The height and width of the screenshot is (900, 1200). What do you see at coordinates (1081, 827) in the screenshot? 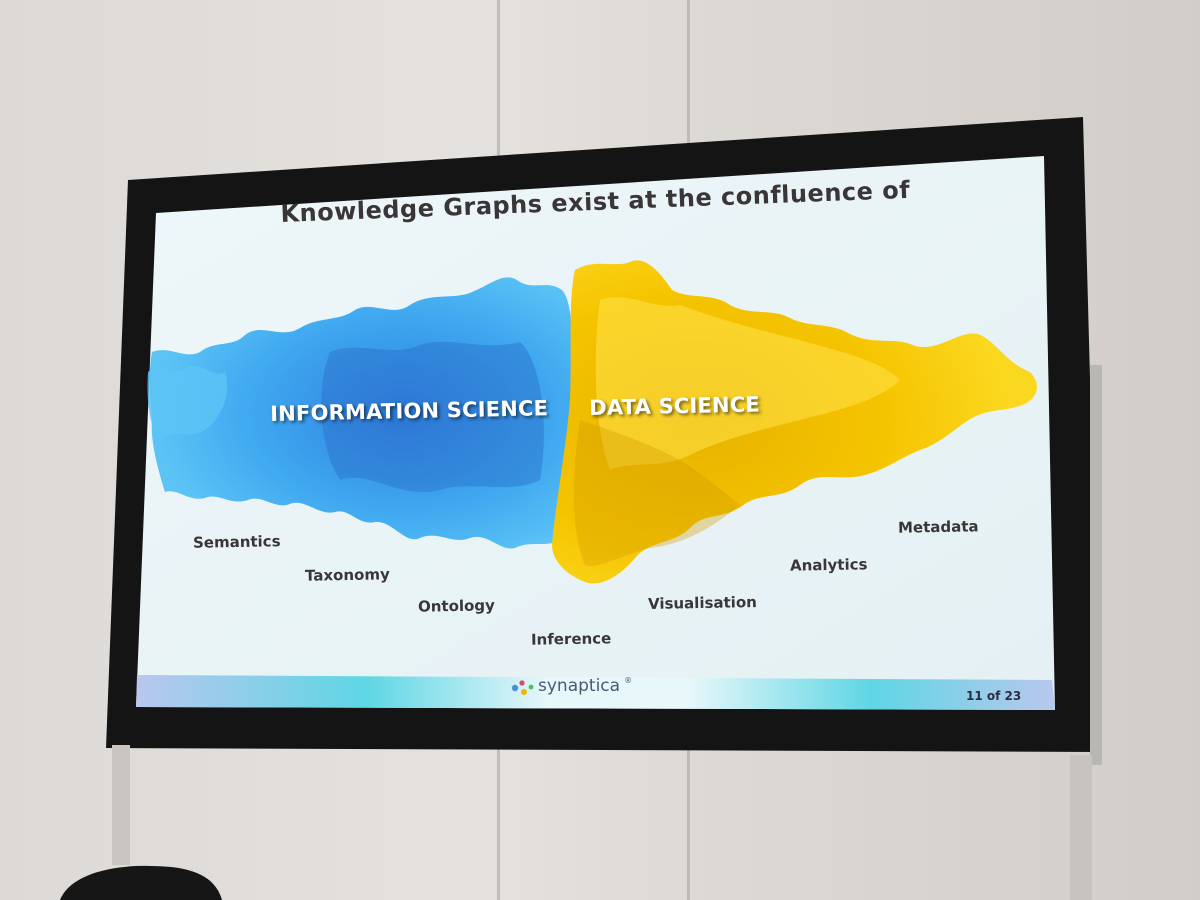
I see `screen-stand-leg` at bounding box center [1081, 827].